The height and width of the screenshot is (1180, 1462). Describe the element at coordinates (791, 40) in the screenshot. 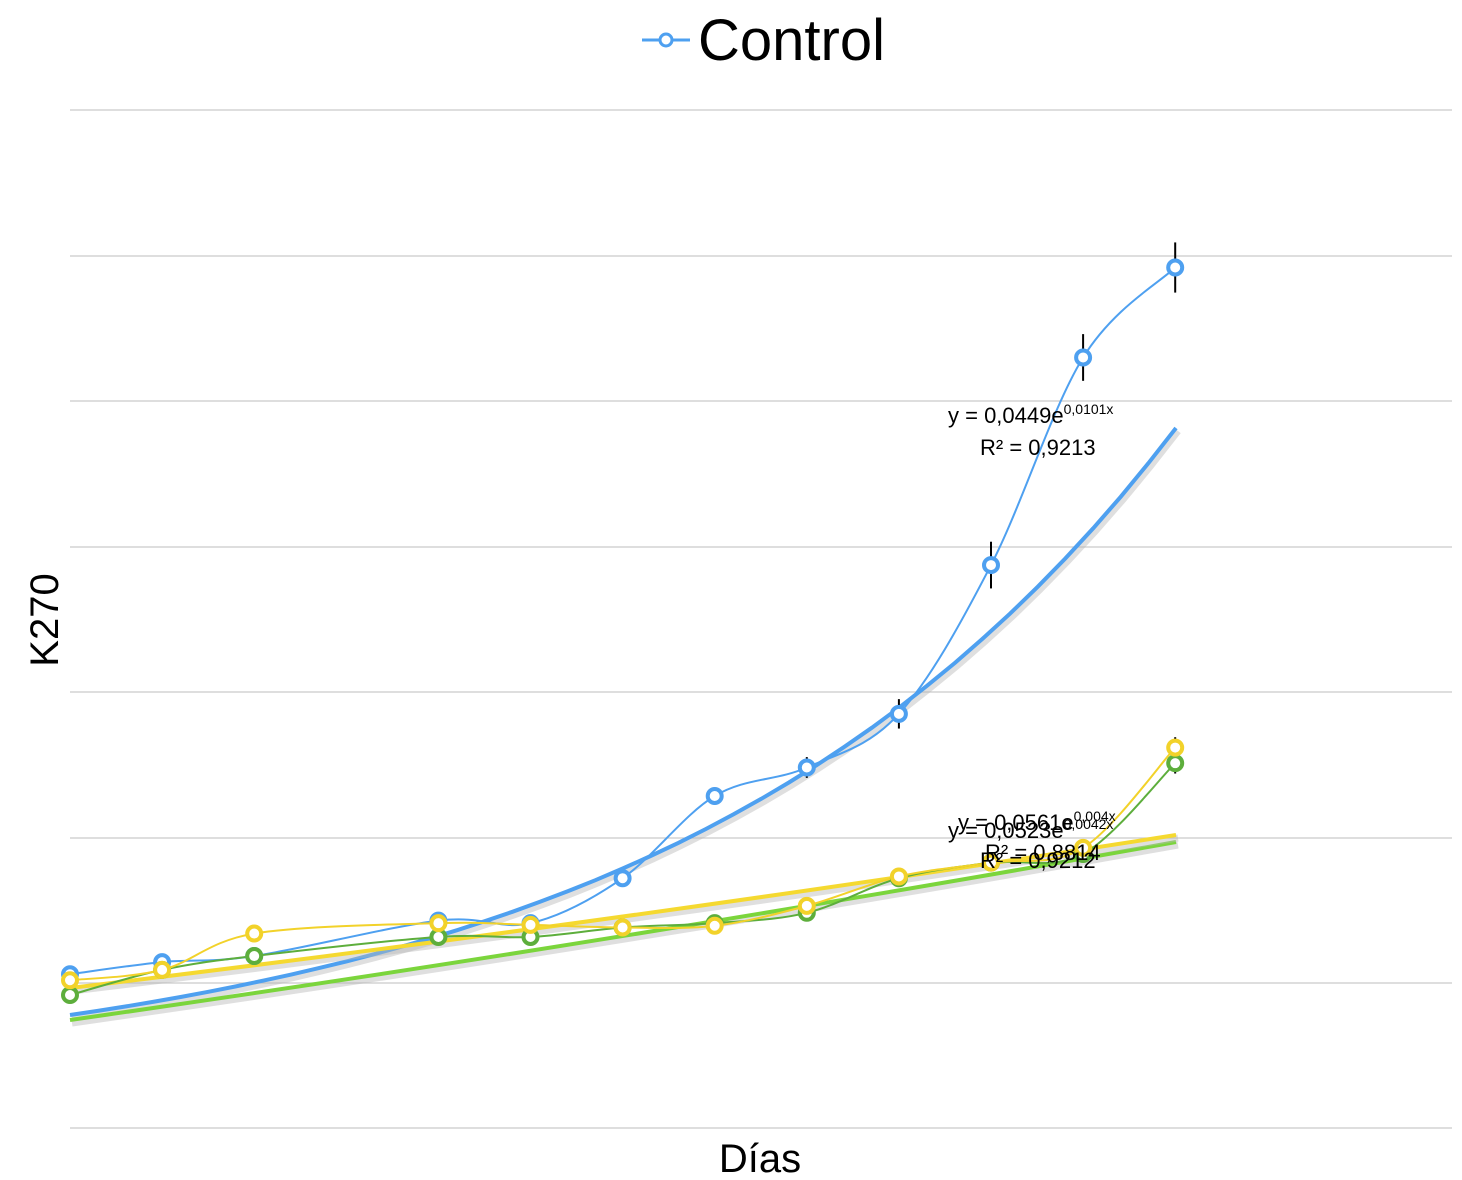

I see `legend-entry: Control` at that location.